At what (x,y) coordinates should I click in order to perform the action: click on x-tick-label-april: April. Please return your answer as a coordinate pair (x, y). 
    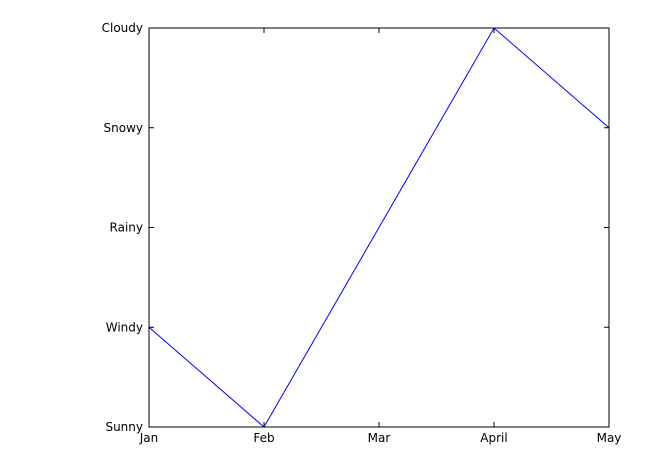
    Looking at the image, I should click on (493, 438).